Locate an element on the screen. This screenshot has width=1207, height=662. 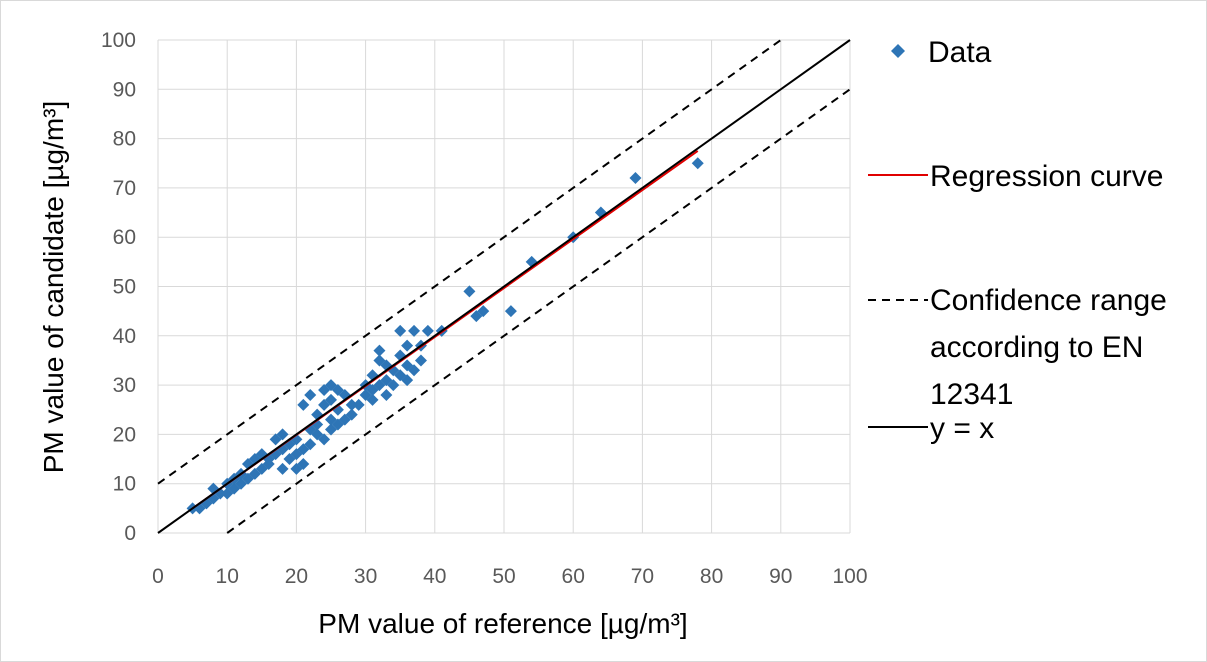
legend-yx-label: y = x is located at coordinates (962, 428).